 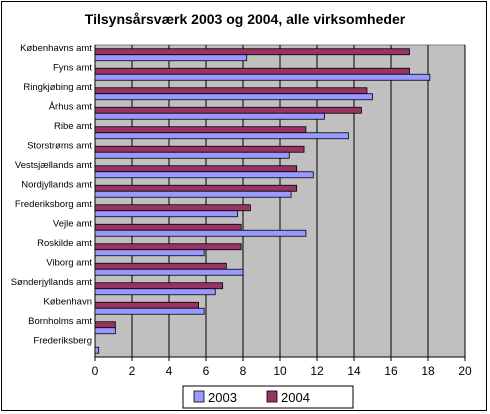 I want to click on legend: 2003 2004, so click(x=268, y=397).